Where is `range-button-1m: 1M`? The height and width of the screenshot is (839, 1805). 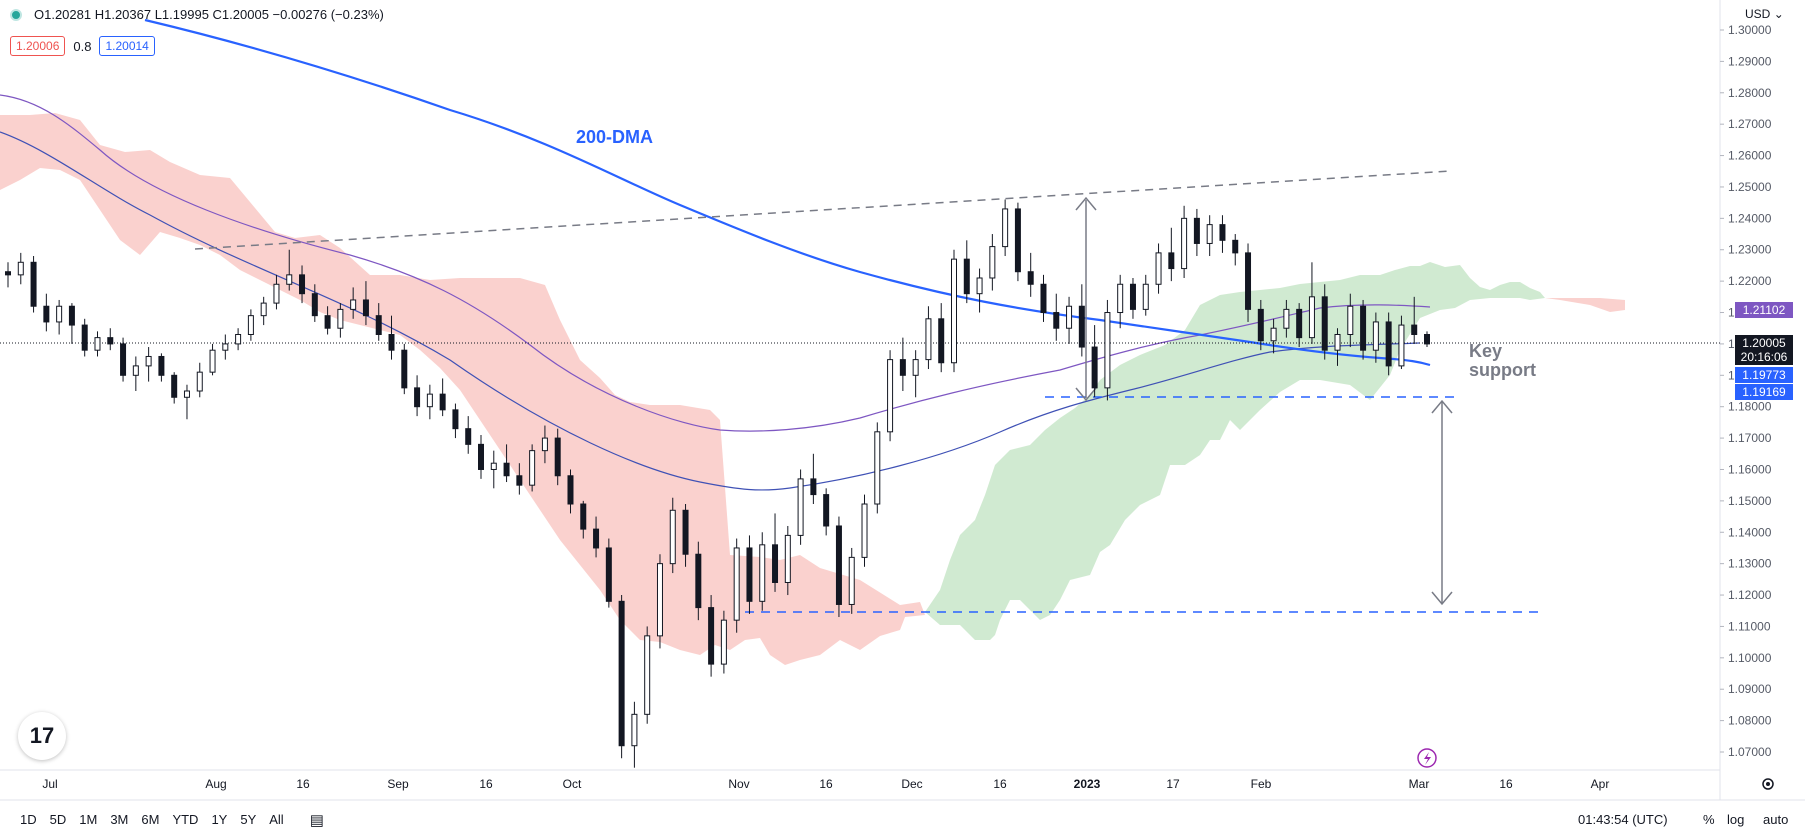
range-button-1m: 1M is located at coordinates (88, 819).